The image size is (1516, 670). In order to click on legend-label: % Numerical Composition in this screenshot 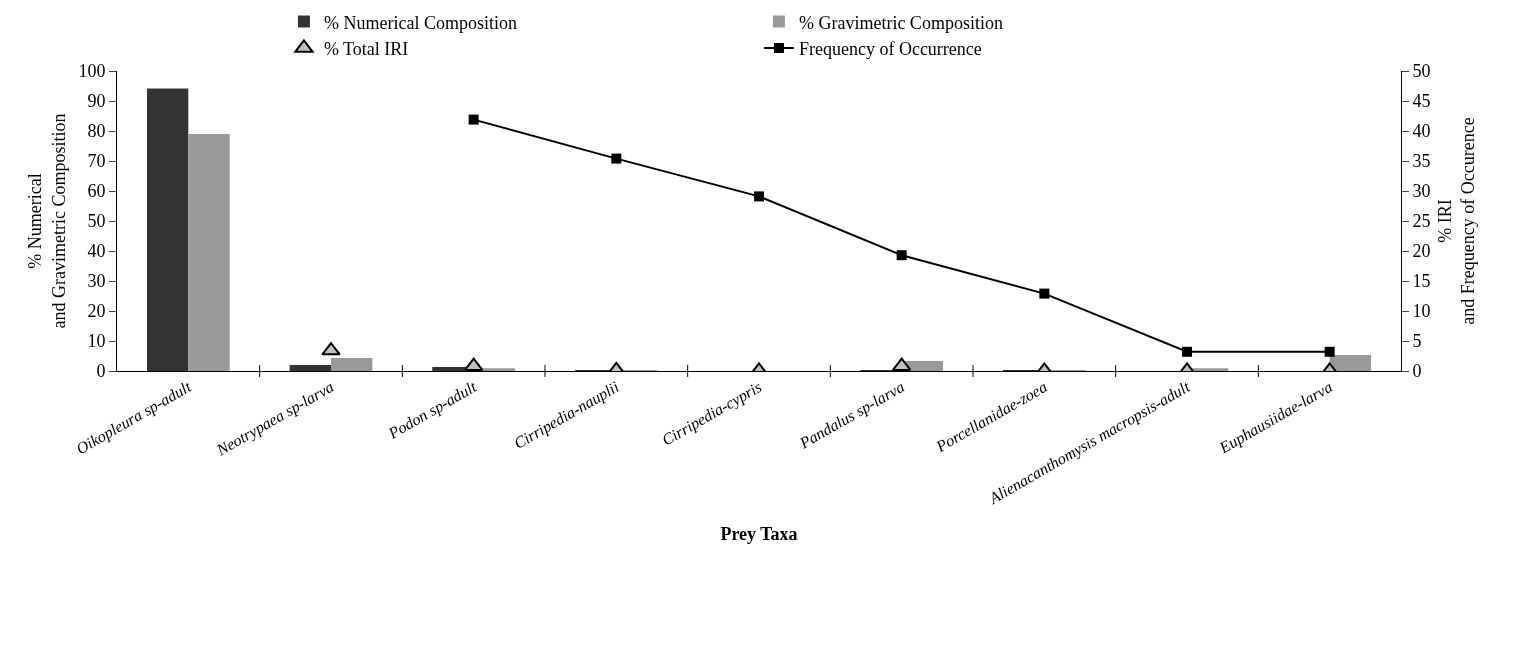, I will do `click(420, 22)`.